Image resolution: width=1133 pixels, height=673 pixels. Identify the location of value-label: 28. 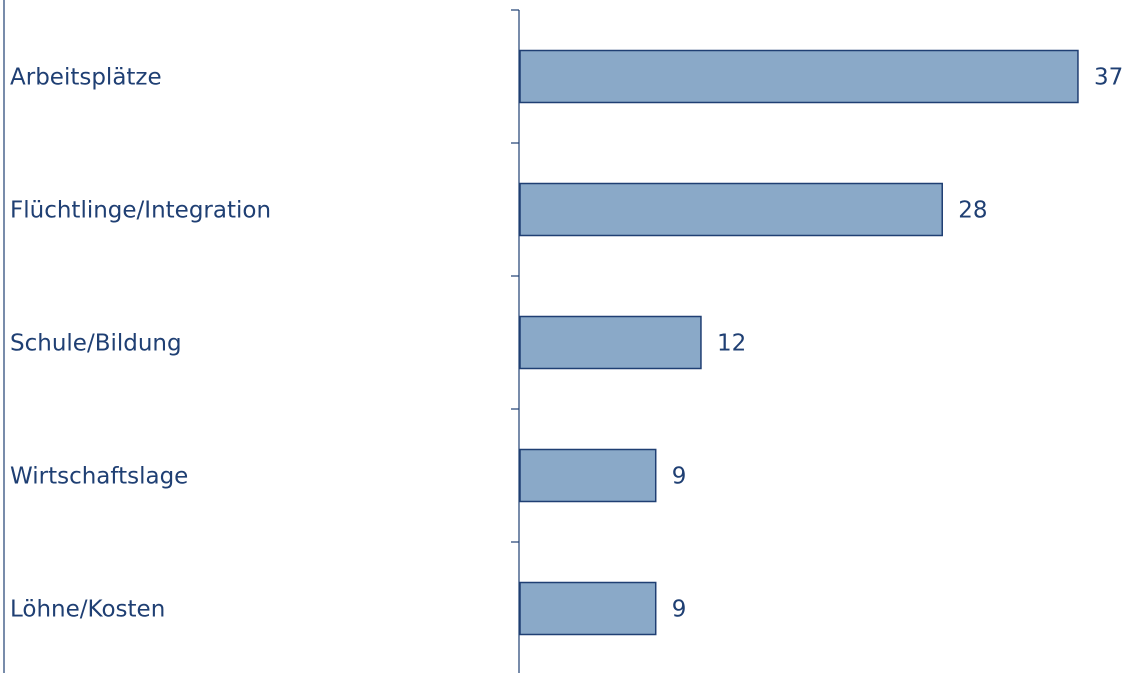
(972, 211).